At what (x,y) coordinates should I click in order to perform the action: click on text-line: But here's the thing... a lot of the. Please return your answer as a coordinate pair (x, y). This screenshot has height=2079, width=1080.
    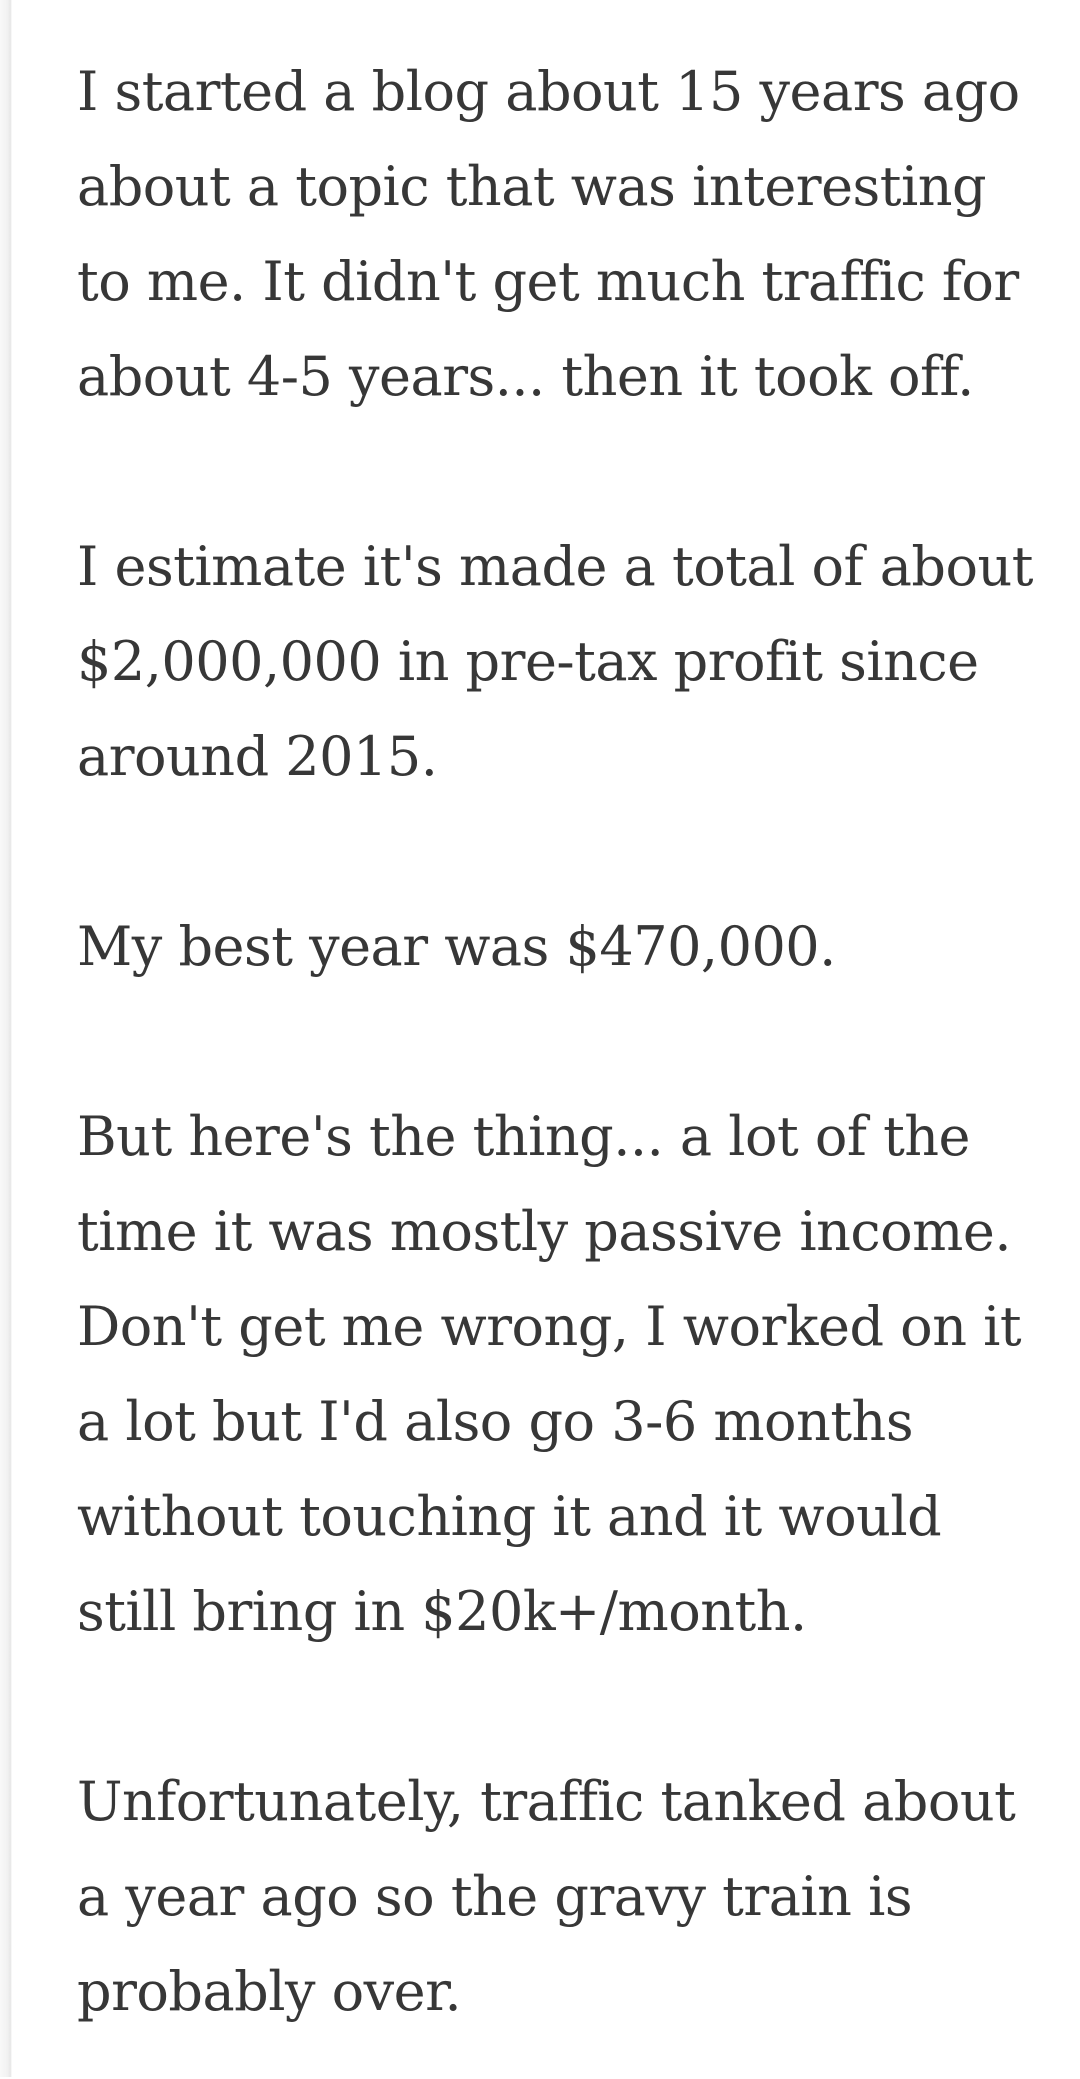
    Looking at the image, I should click on (524, 1136).